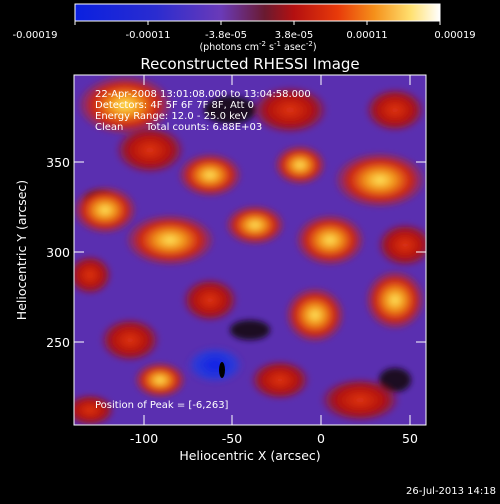  Describe the element at coordinates (171, 116) in the screenshot. I see `annotation-energy: Energy Range: 12.0 - 25.0 keV` at that location.